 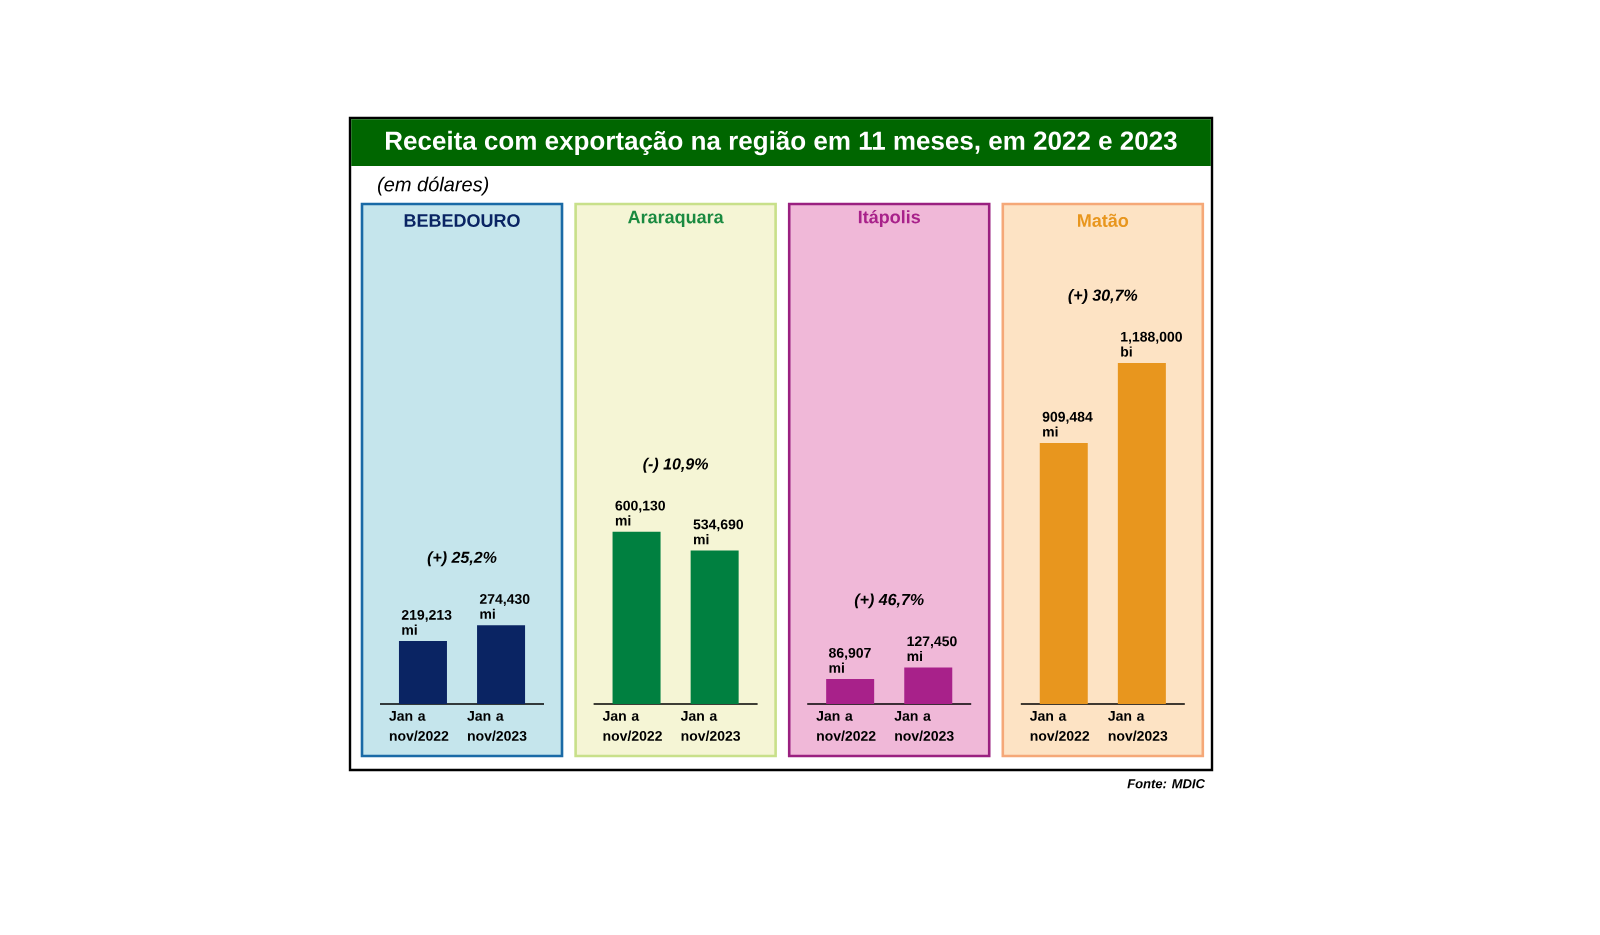 I want to click on data-label: 127,450 mi, so click(x=932, y=649).